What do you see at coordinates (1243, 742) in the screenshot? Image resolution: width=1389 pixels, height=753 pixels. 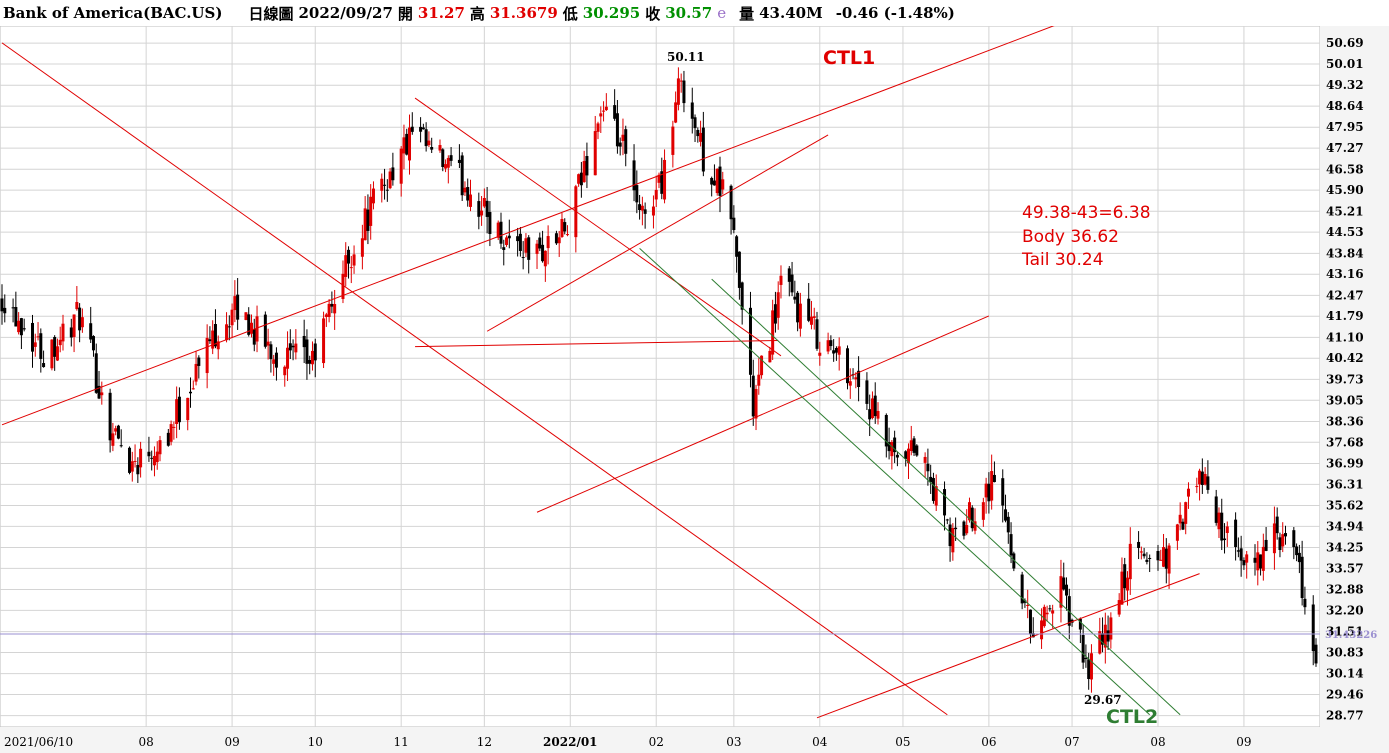 I see `x-tick-label: 09` at bounding box center [1243, 742].